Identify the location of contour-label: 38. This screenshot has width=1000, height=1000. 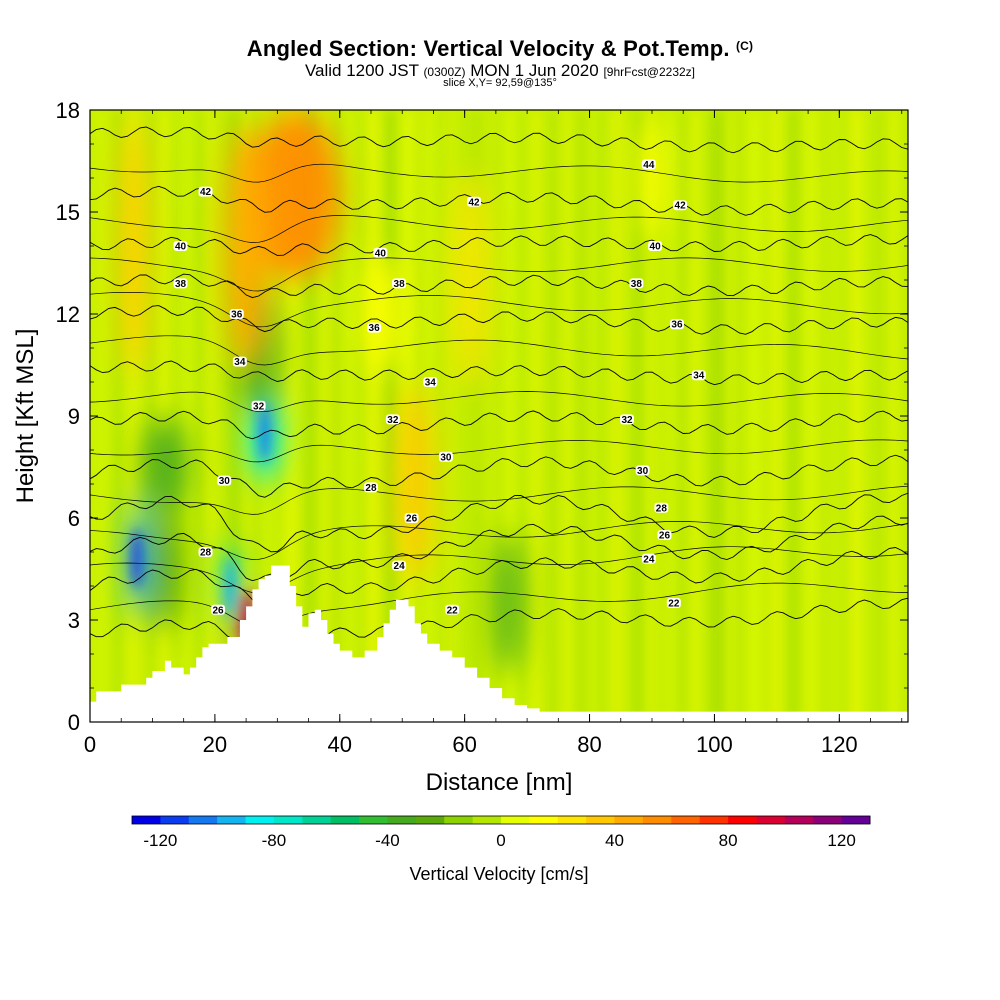
(399, 284).